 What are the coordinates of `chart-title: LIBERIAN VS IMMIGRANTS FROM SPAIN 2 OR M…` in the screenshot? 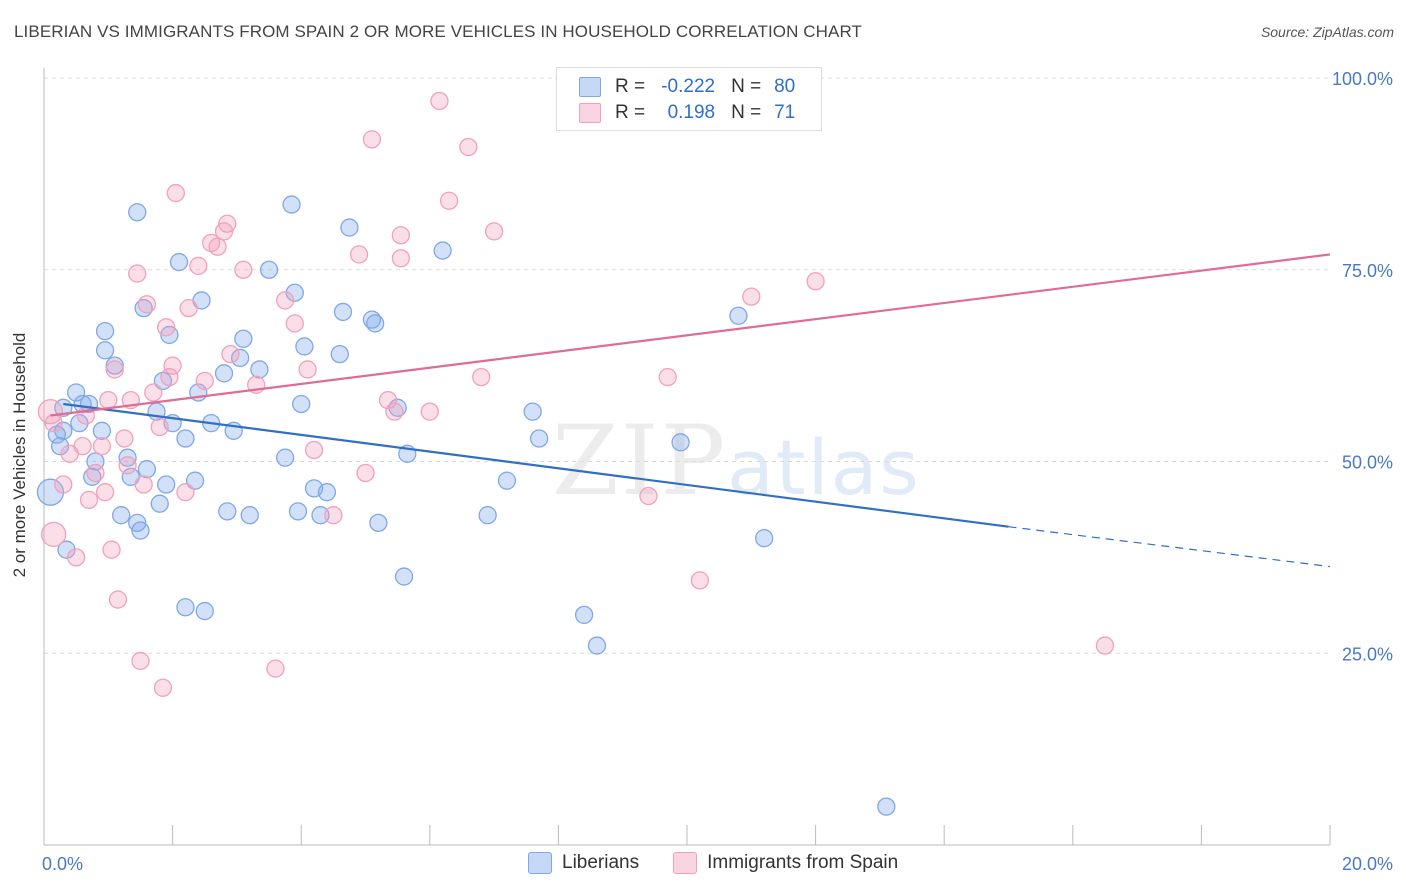 It's located at (438, 31).